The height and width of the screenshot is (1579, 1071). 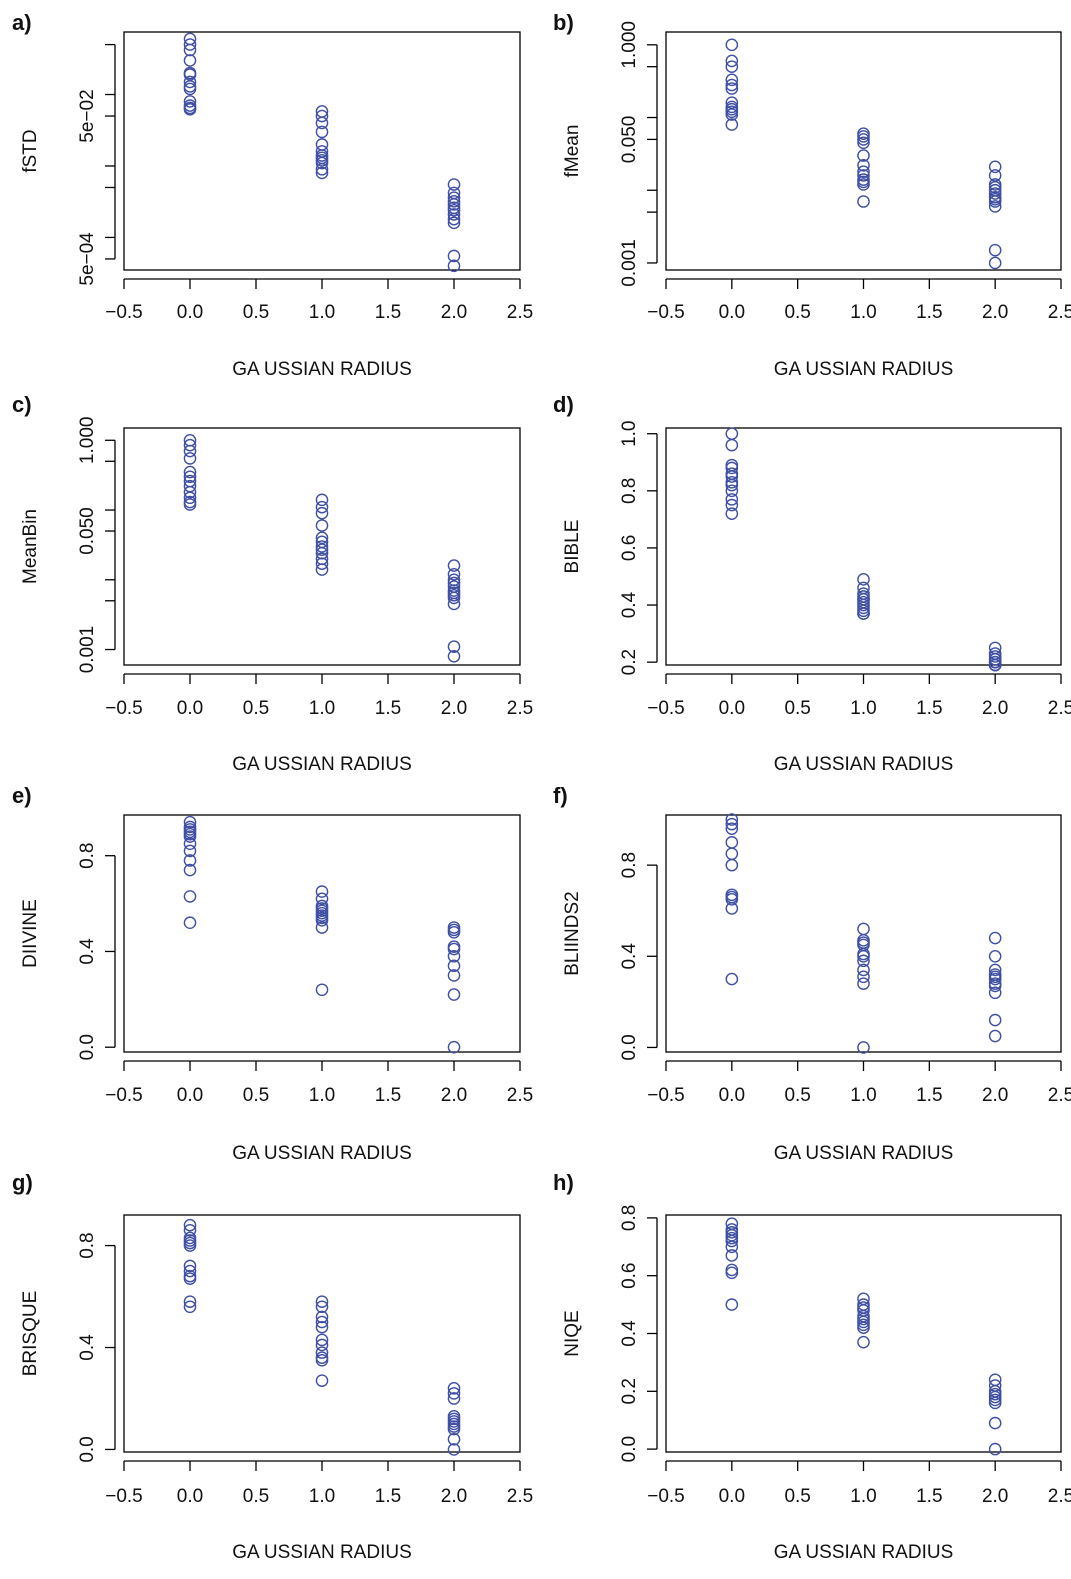 I want to click on y-tick-label: 5e−04, so click(x=87, y=259).